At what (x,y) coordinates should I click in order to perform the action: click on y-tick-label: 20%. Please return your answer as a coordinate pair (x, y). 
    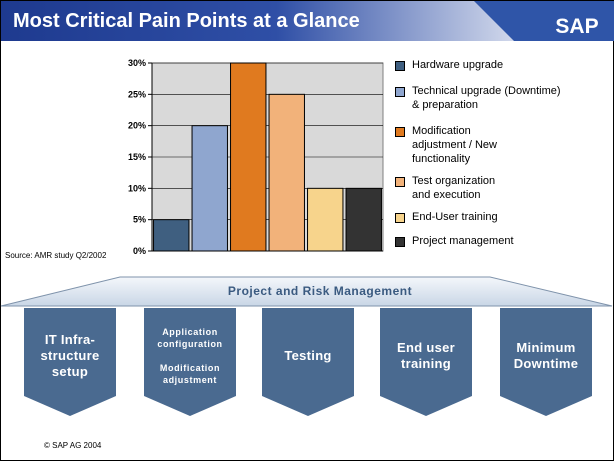
    Looking at the image, I should click on (137, 126).